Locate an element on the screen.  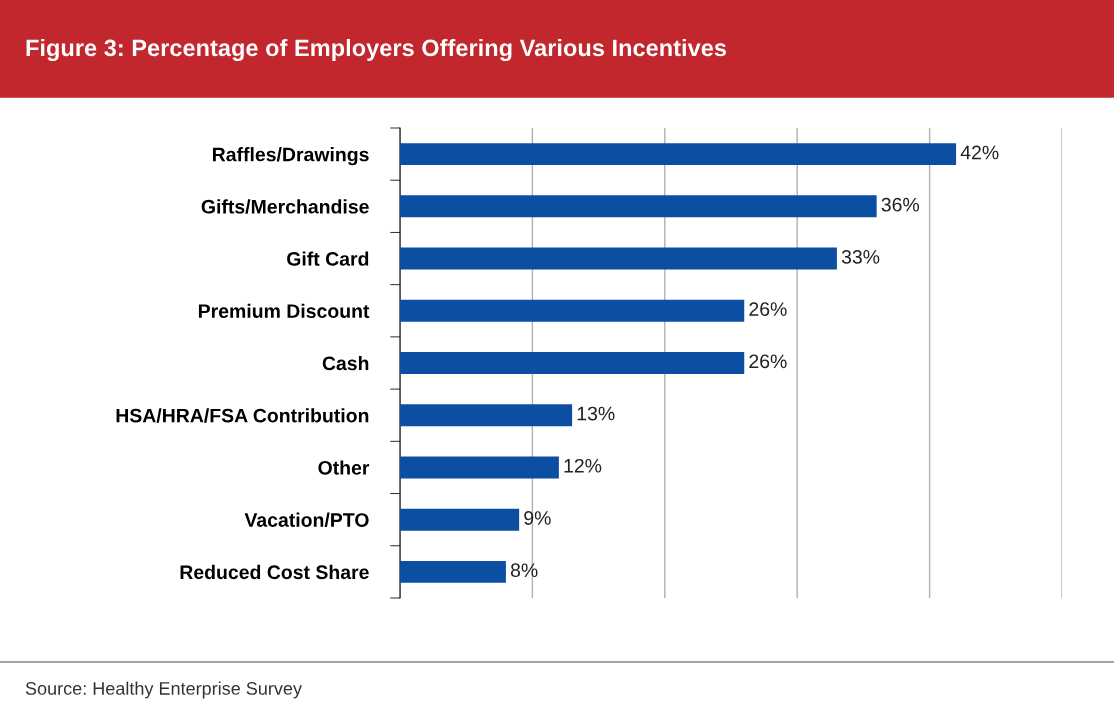
data-label: 42% is located at coordinates (979, 152).